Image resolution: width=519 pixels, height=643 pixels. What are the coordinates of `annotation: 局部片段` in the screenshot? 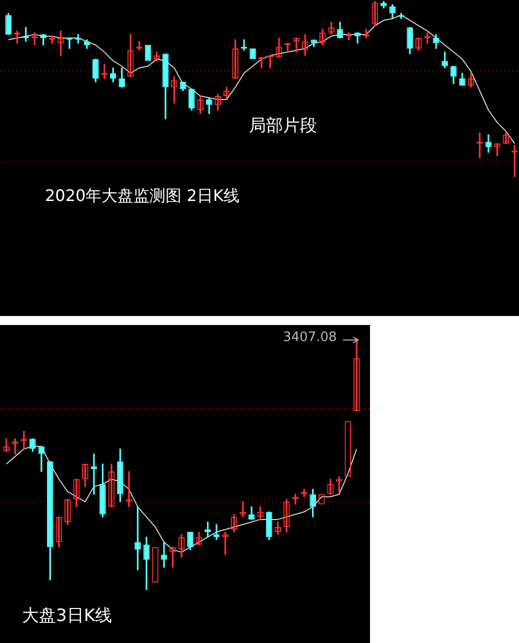 It's located at (283, 126).